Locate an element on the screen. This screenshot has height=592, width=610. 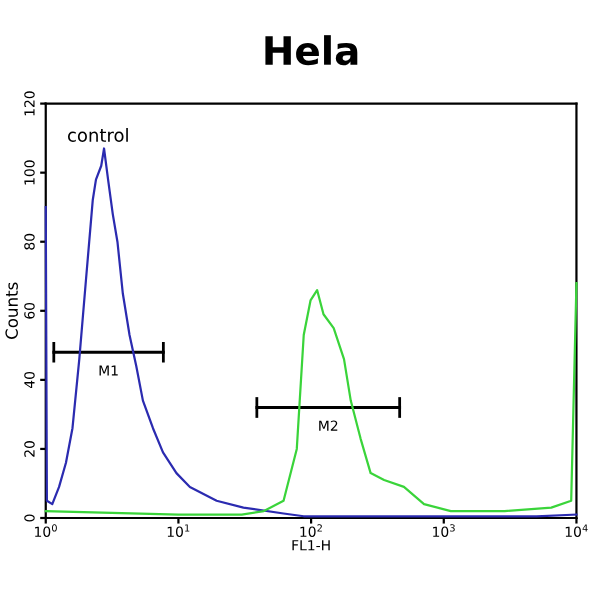
chart-title: Hela is located at coordinates (311, 50).